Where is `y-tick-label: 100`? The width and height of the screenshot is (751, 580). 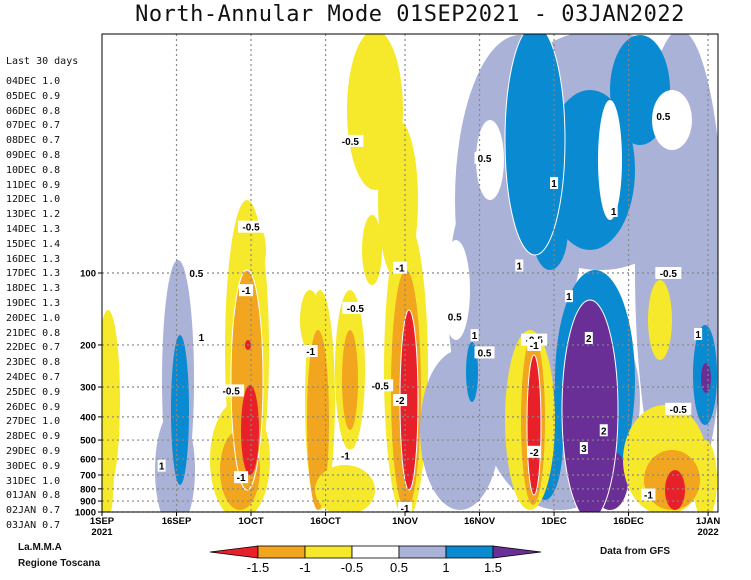
y-tick-label: 100 is located at coordinates (88, 274).